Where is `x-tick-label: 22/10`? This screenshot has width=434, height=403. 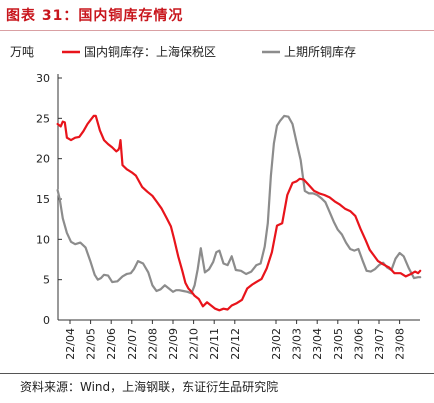
x-tick-label: 22/10 is located at coordinates (194, 344).